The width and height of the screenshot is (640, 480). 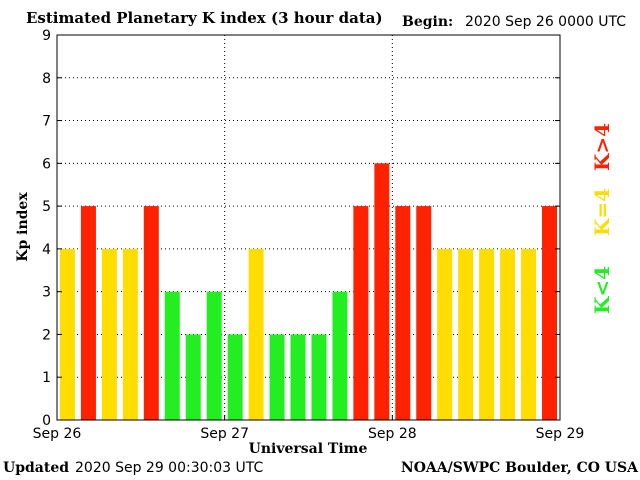 I want to click on updated-label: Updated, so click(x=36, y=468).